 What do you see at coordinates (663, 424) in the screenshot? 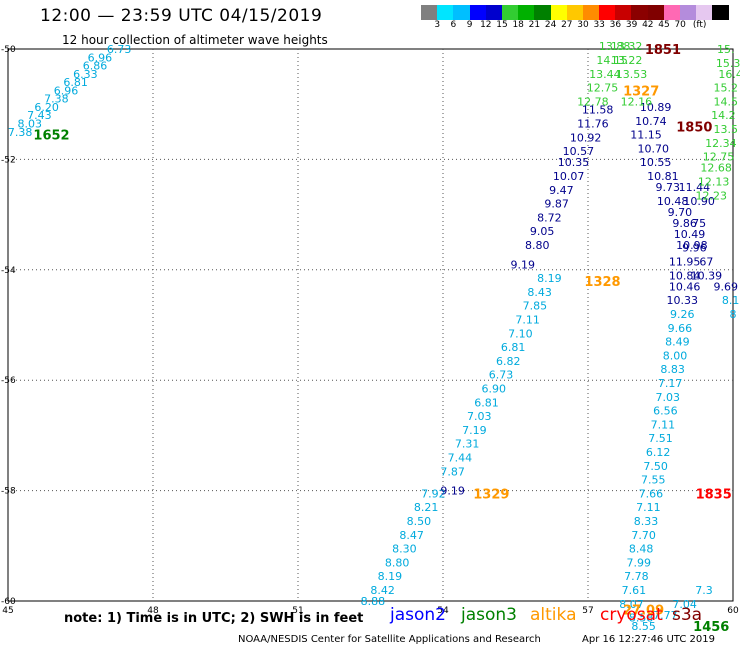
I see `swh-value-label: 7.11` at bounding box center [663, 424].